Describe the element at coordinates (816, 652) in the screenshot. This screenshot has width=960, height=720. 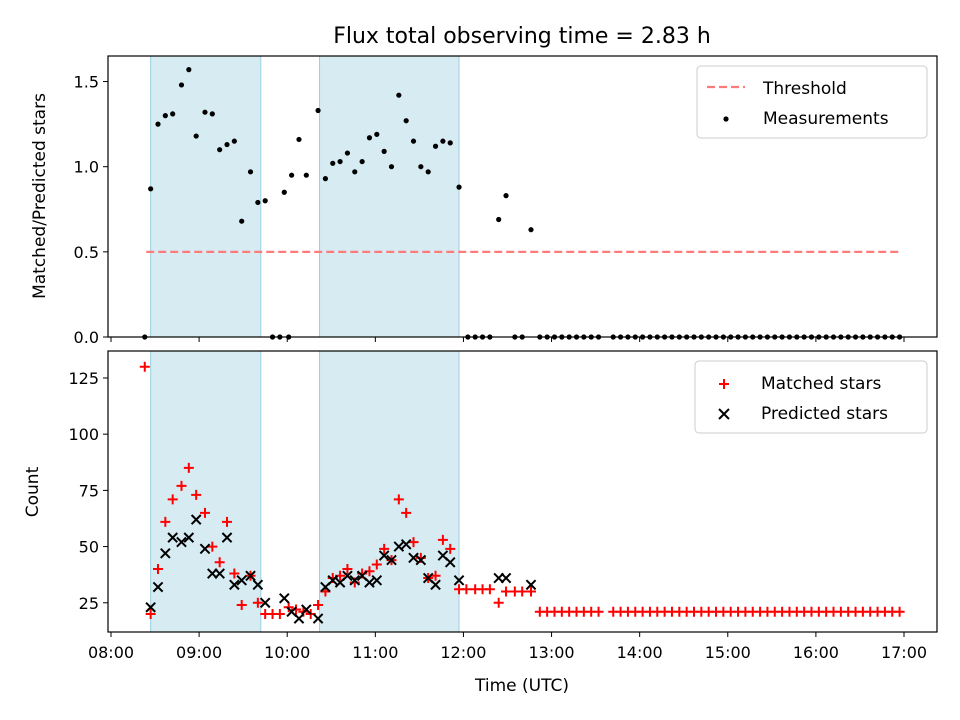
I see `x-tick-label: 16:00` at that location.